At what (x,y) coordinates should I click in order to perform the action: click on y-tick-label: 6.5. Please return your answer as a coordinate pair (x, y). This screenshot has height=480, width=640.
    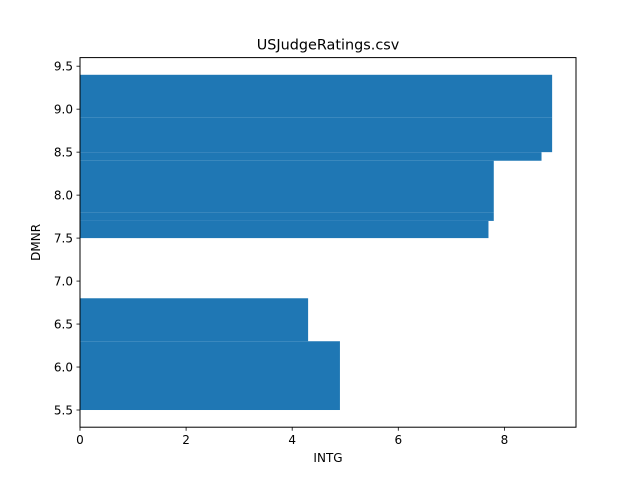
    Looking at the image, I should click on (63, 325).